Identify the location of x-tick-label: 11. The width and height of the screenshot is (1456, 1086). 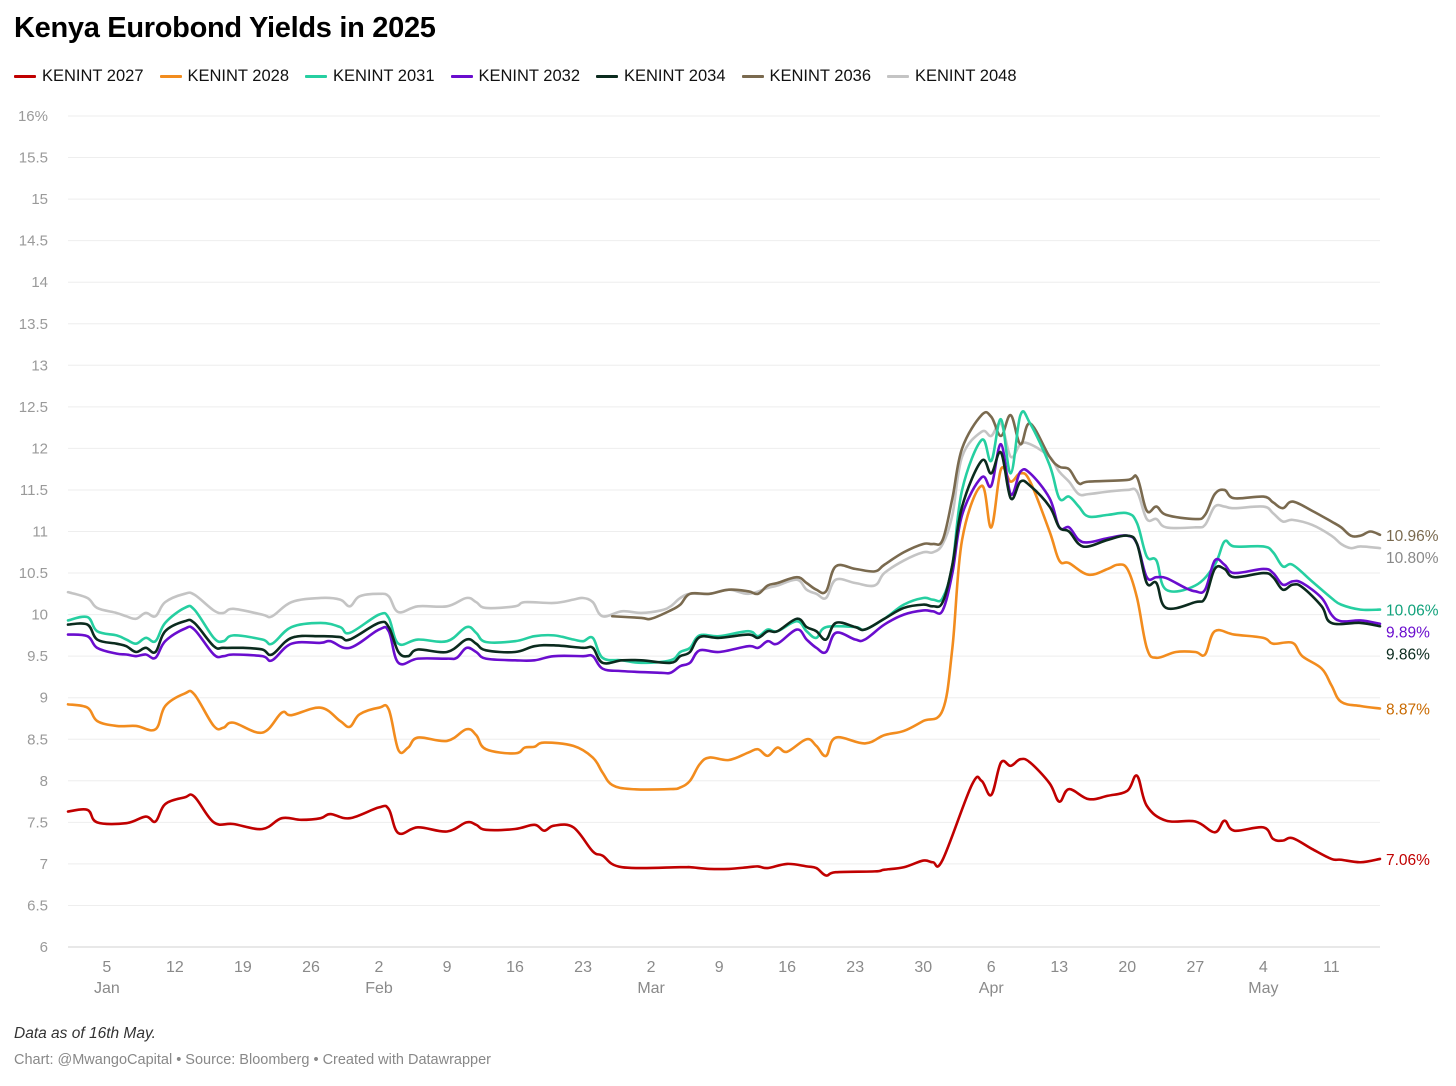
(1331, 967).